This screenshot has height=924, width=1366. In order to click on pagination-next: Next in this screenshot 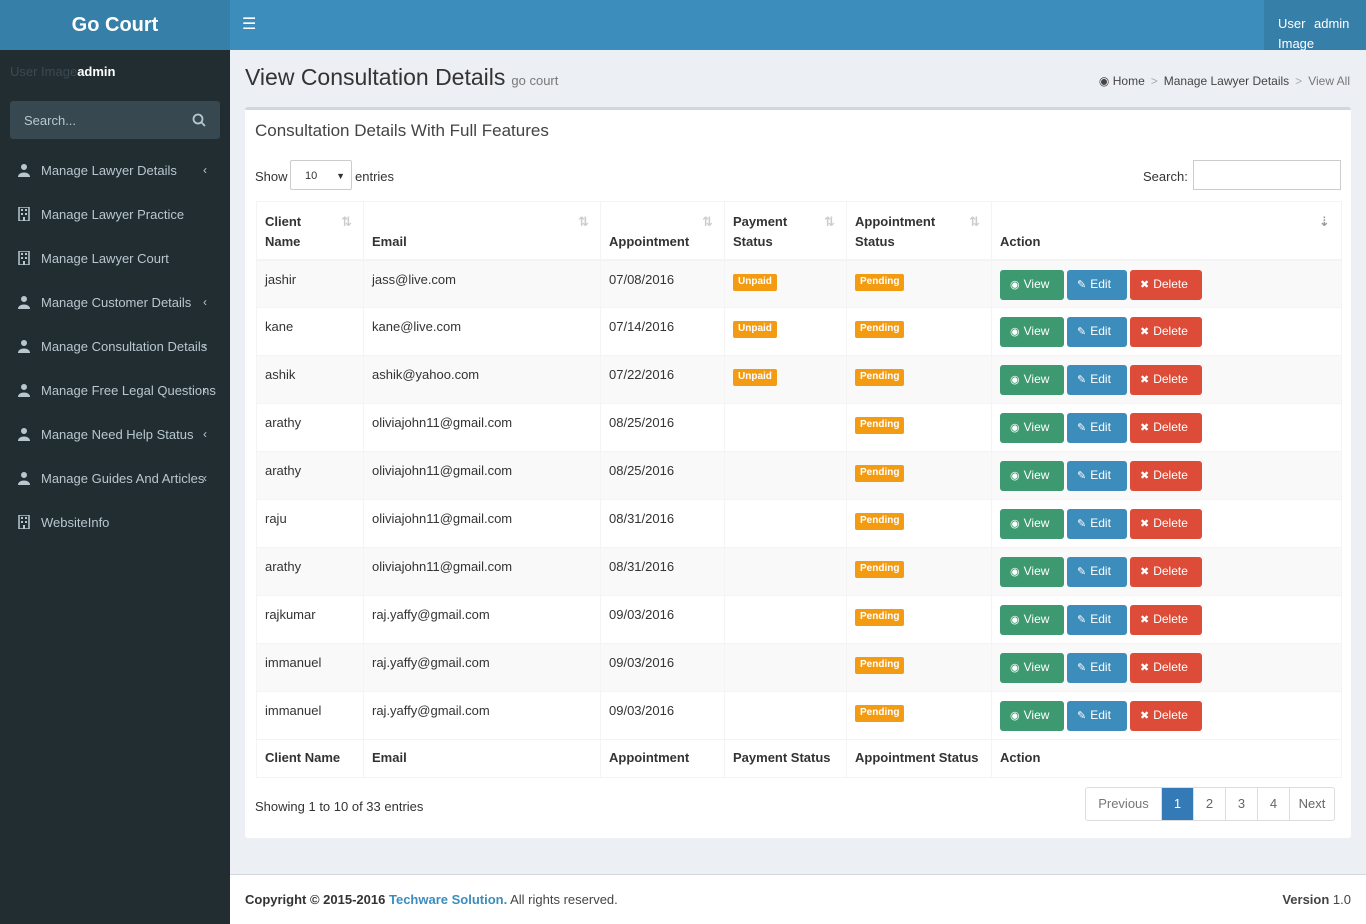, I will do `click(1312, 803)`.